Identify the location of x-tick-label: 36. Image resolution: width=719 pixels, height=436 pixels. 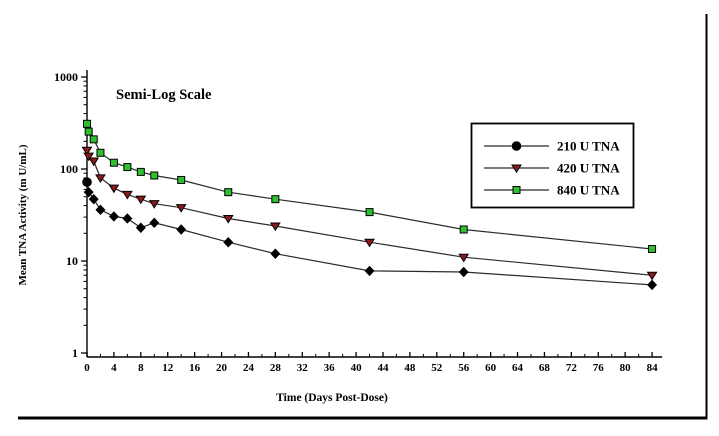
(330, 368).